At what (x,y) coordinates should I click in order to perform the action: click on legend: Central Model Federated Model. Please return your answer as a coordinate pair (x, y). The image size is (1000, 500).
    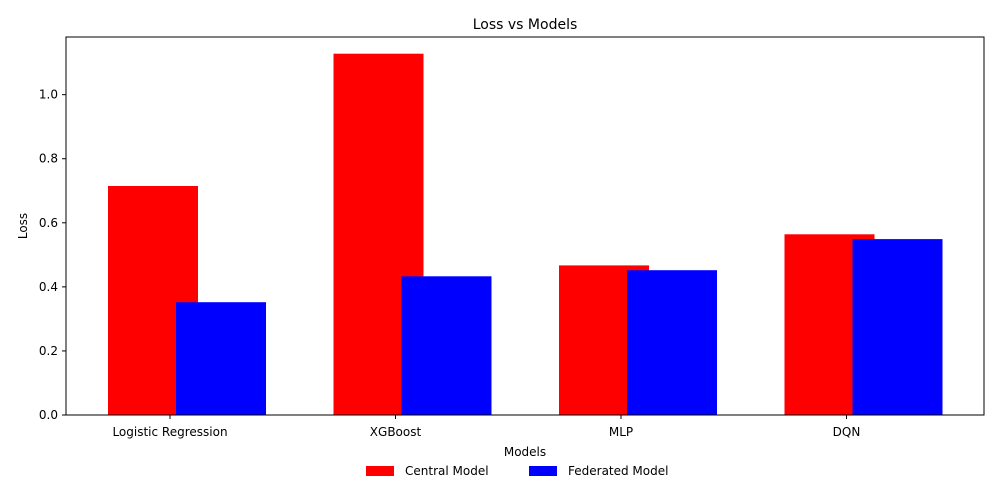
    Looking at the image, I should click on (517, 471).